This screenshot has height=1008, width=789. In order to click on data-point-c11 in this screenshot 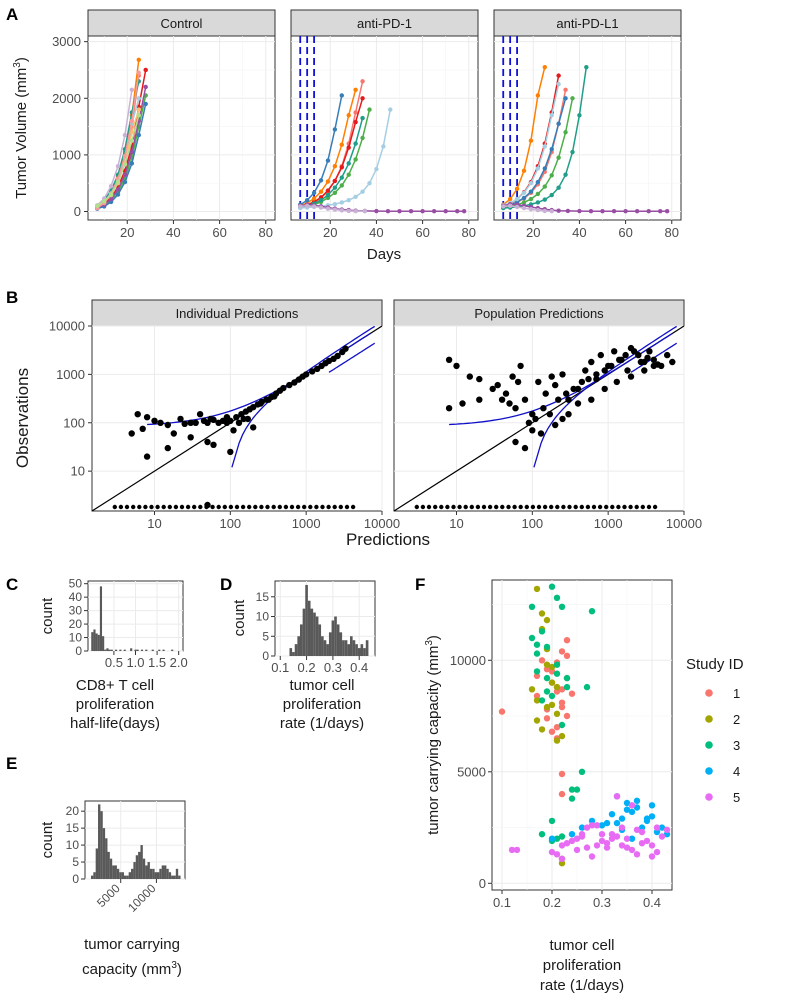, I will do `click(138, 73)`.